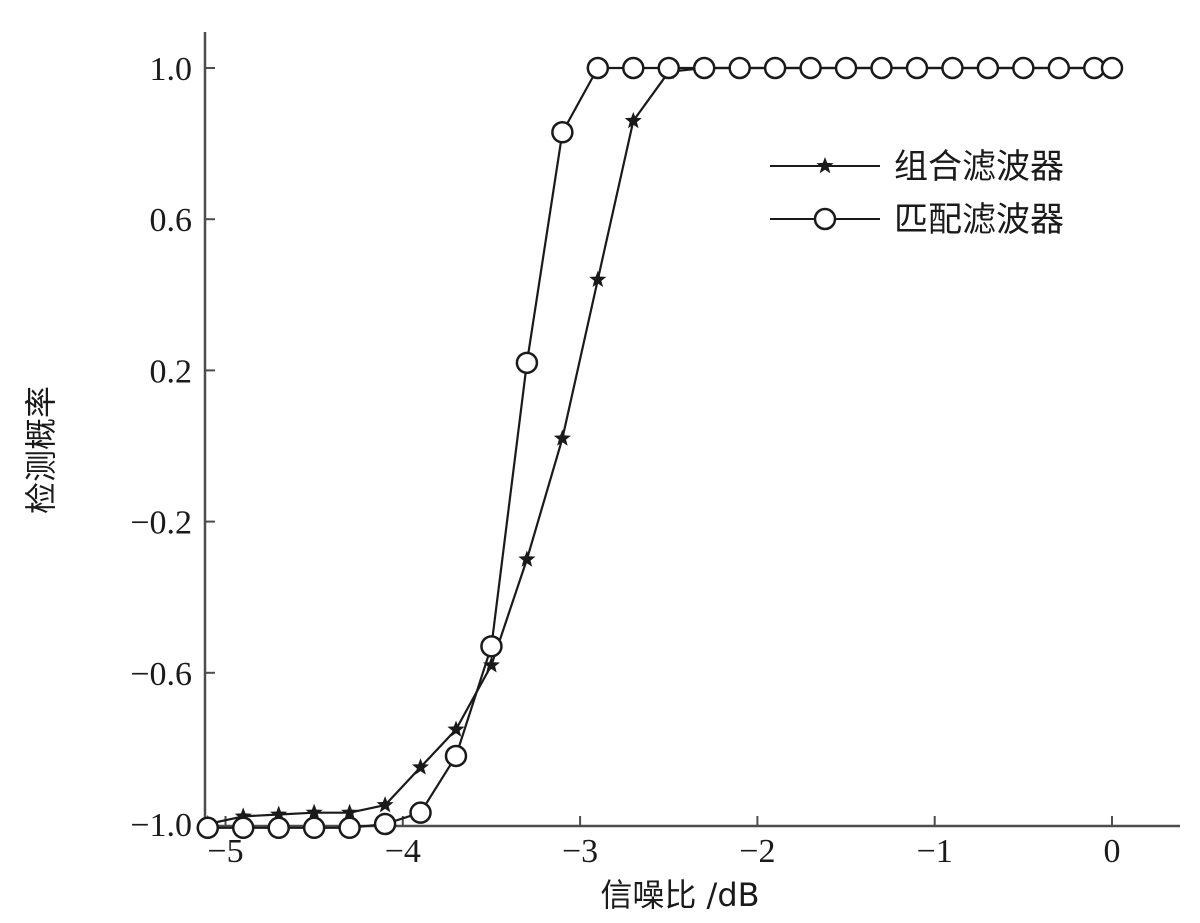 This screenshot has height=923, width=1200. I want to click on legend: 组合滤波器 匹配滤波器, so click(917, 193).